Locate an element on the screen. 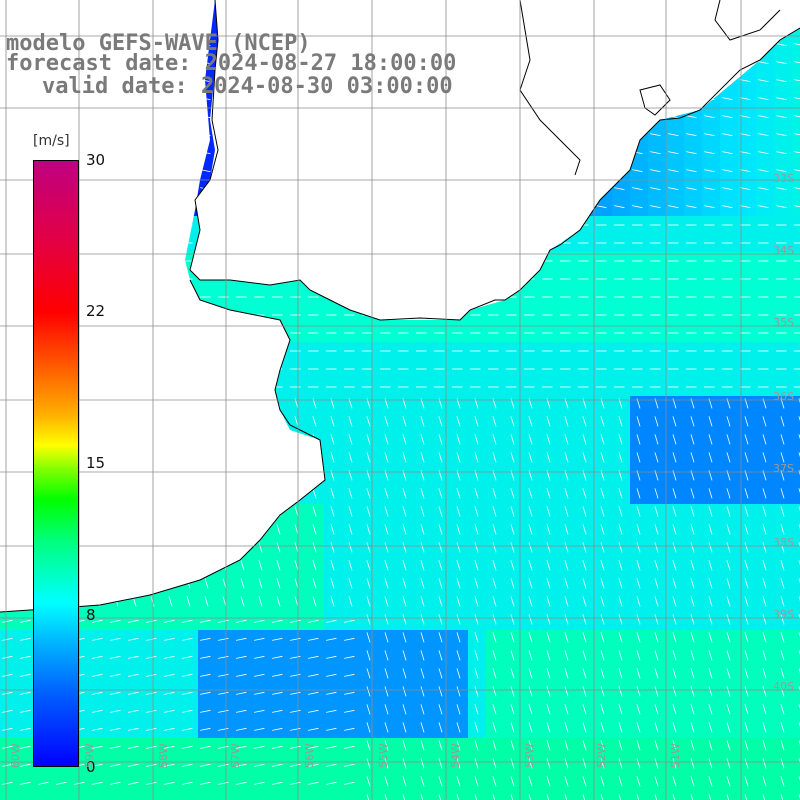 The image size is (800, 800). longitude-label: 51W is located at coordinates (675, 755).